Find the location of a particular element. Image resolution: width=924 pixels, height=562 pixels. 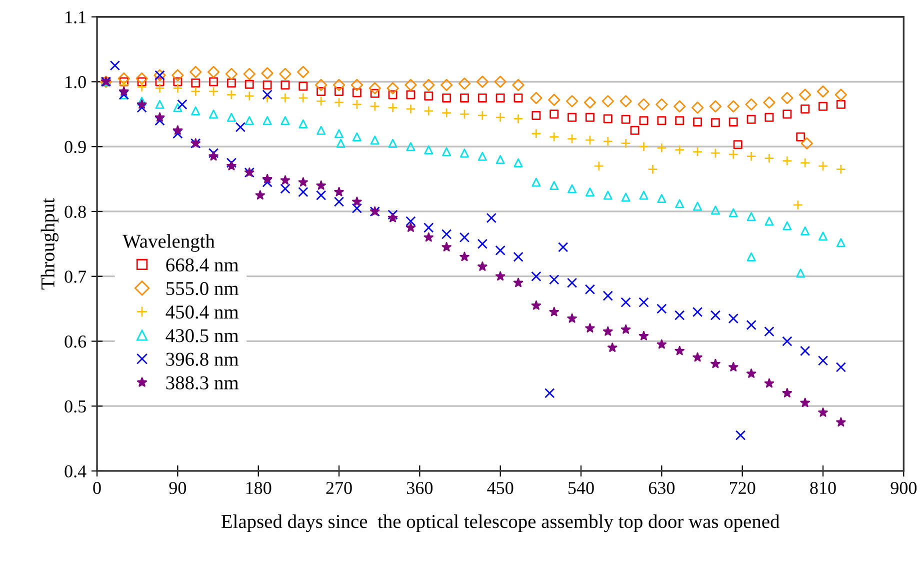

legend-label: 430.5 nm is located at coordinates (202, 335).